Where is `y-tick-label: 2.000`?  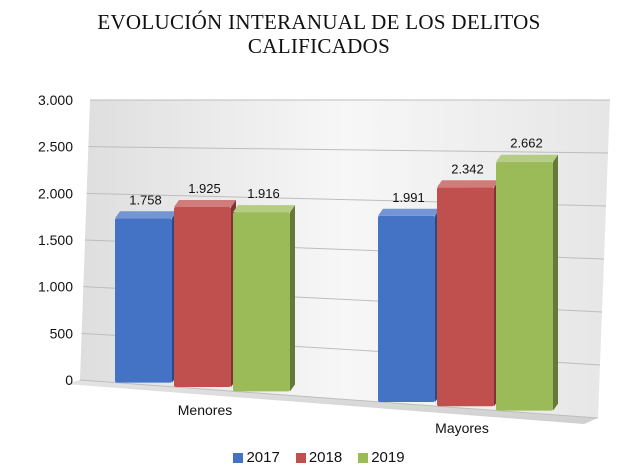 y-tick-label: 2.000 is located at coordinates (55, 193).